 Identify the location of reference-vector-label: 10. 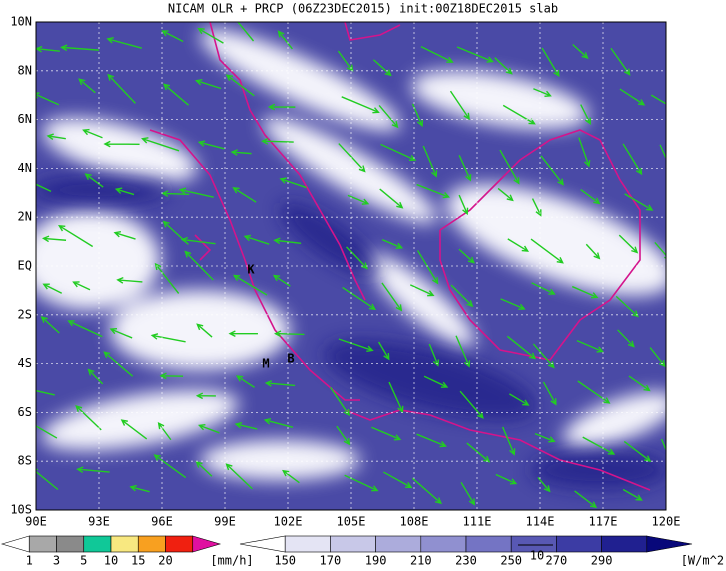
(537, 556).